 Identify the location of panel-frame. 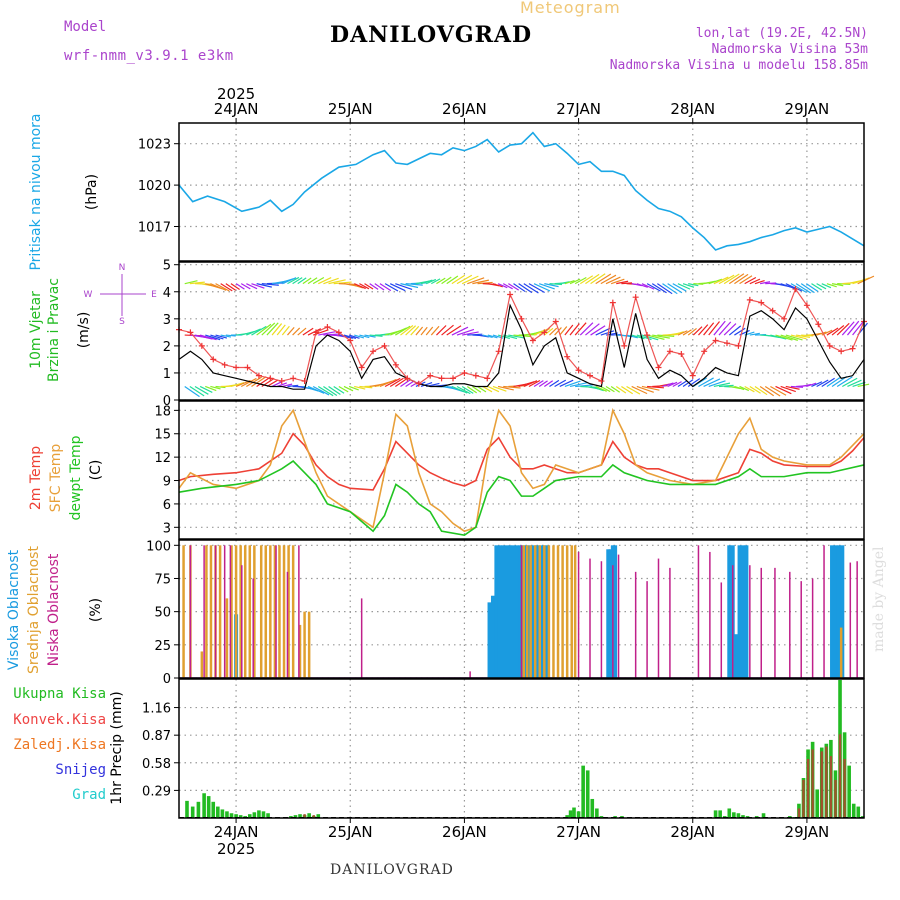
(521, 331).